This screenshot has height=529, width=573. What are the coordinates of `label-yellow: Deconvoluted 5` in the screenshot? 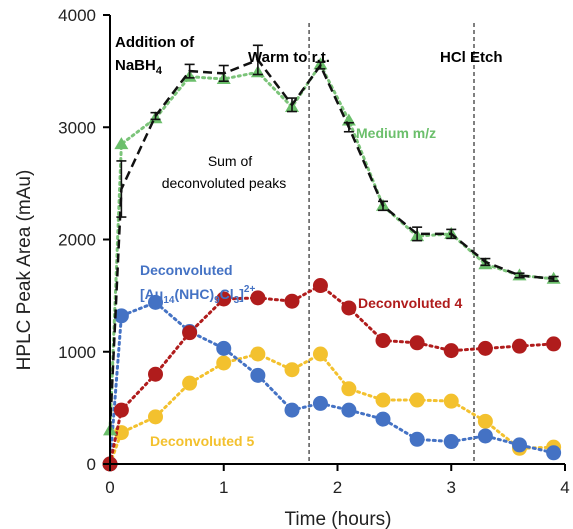 It's located at (202, 441).